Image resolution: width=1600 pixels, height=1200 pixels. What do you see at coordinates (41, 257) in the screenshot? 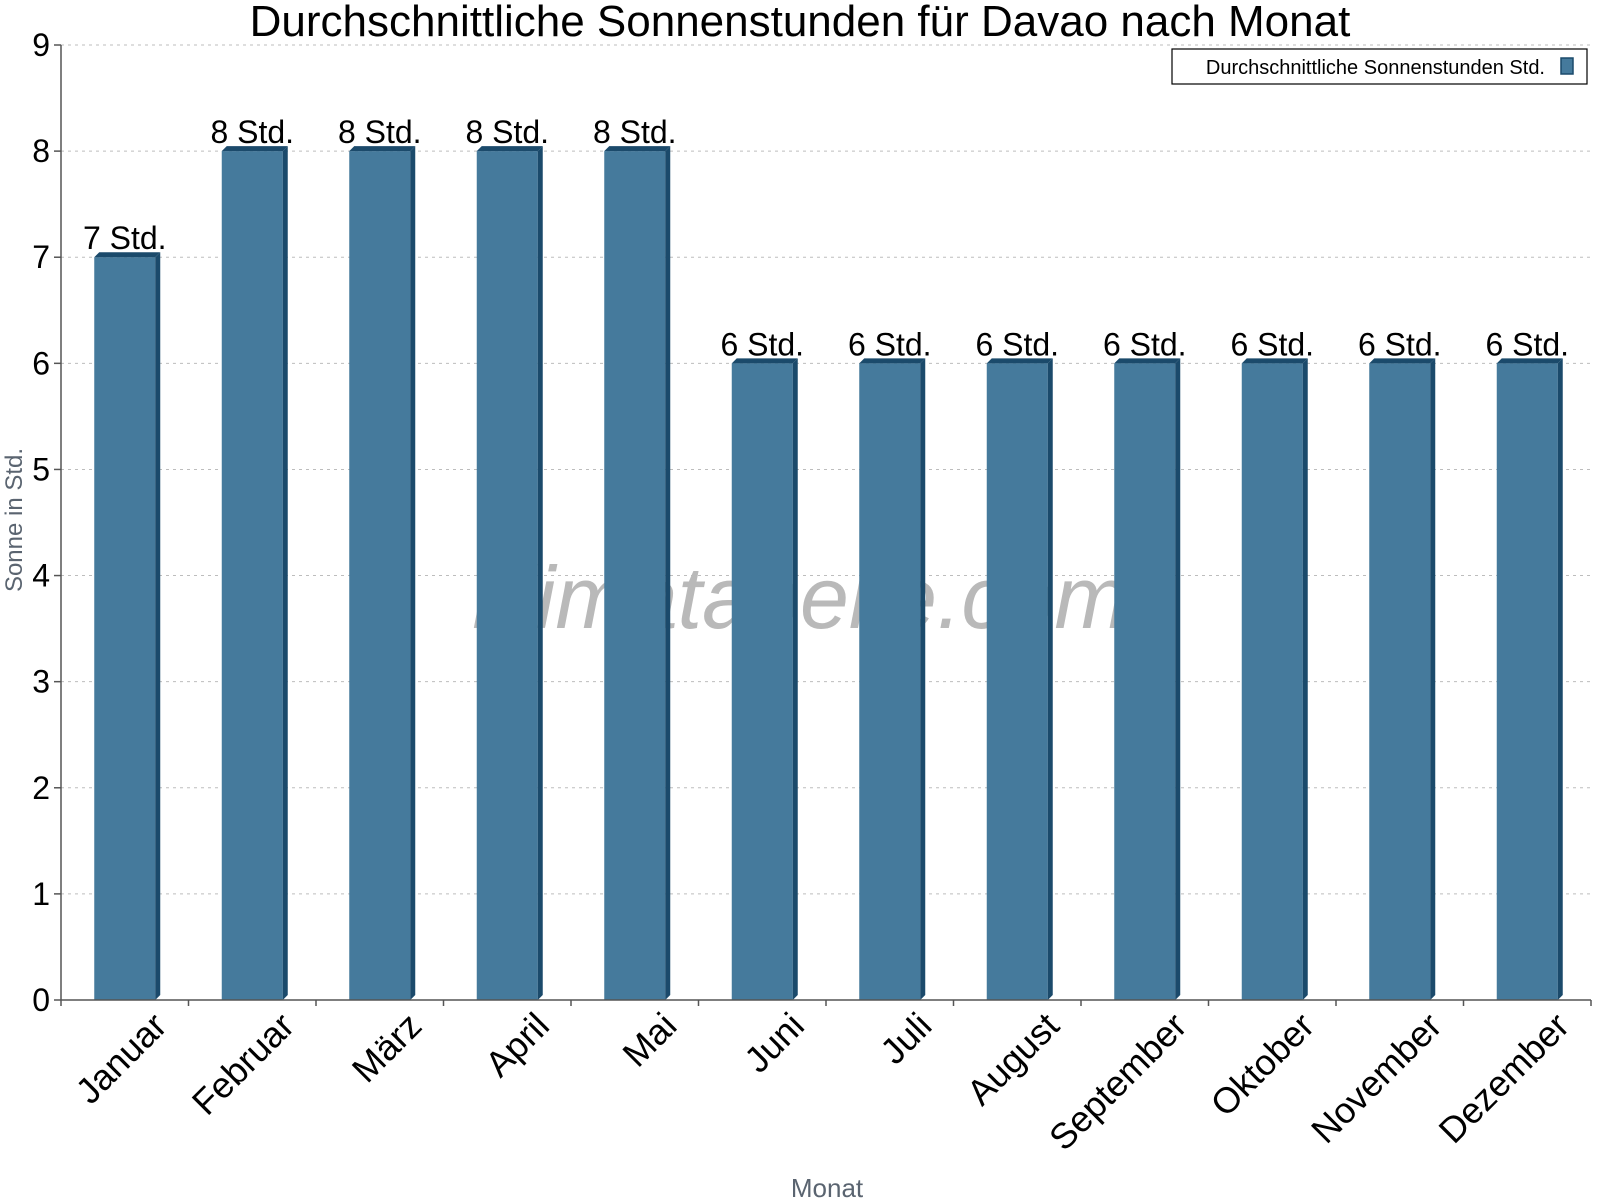
I see `y-tick-label-7: 7` at bounding box center [41, 257].